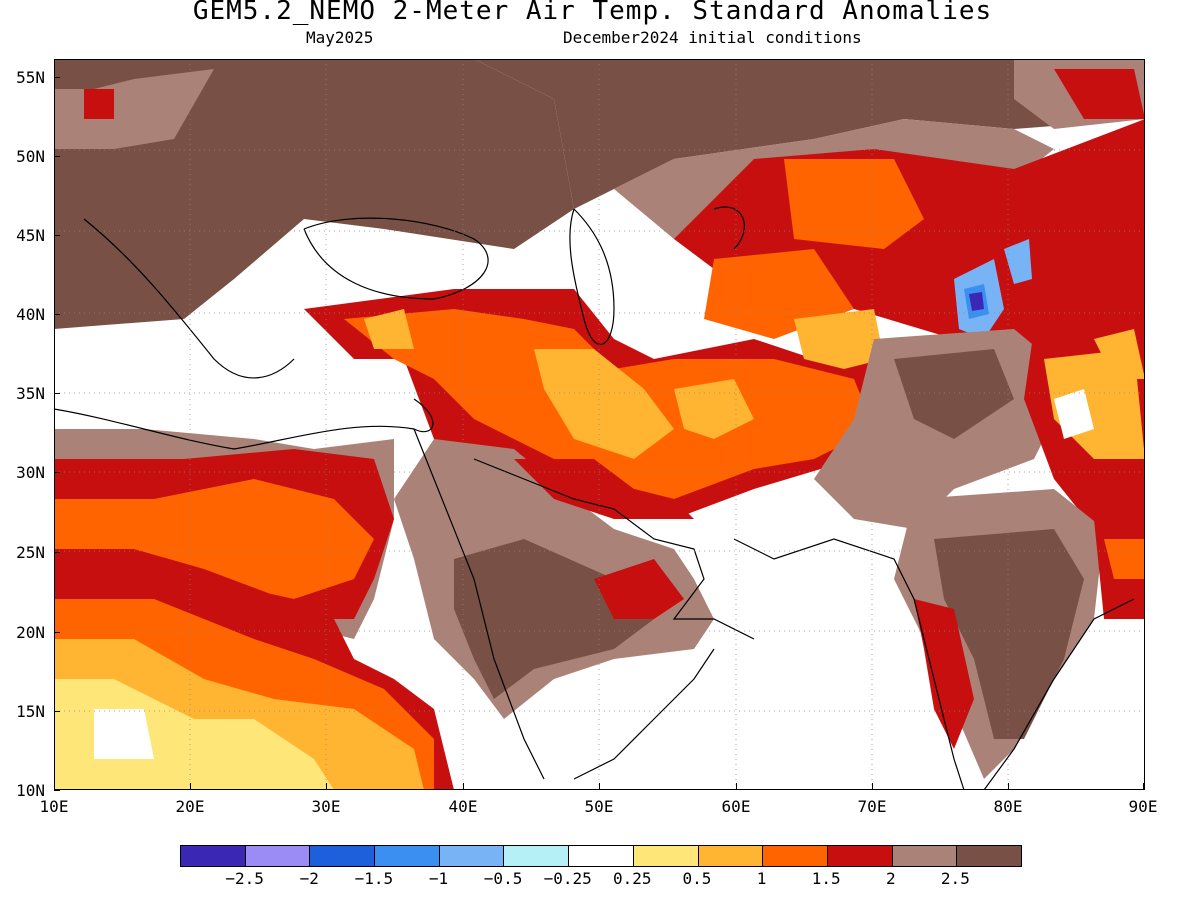  Describe the element at coordinates (955, 878) in the screenshot. I see `colorbar-label: 2.5` at that location.